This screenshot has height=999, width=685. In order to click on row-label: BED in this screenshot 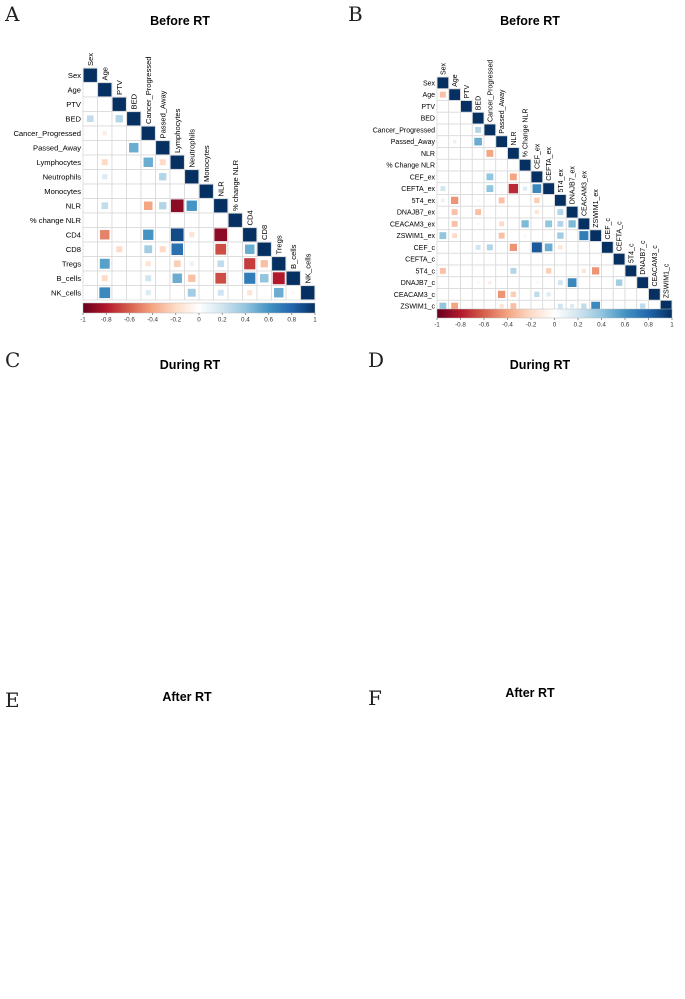, I will do `click(73, 118)`.